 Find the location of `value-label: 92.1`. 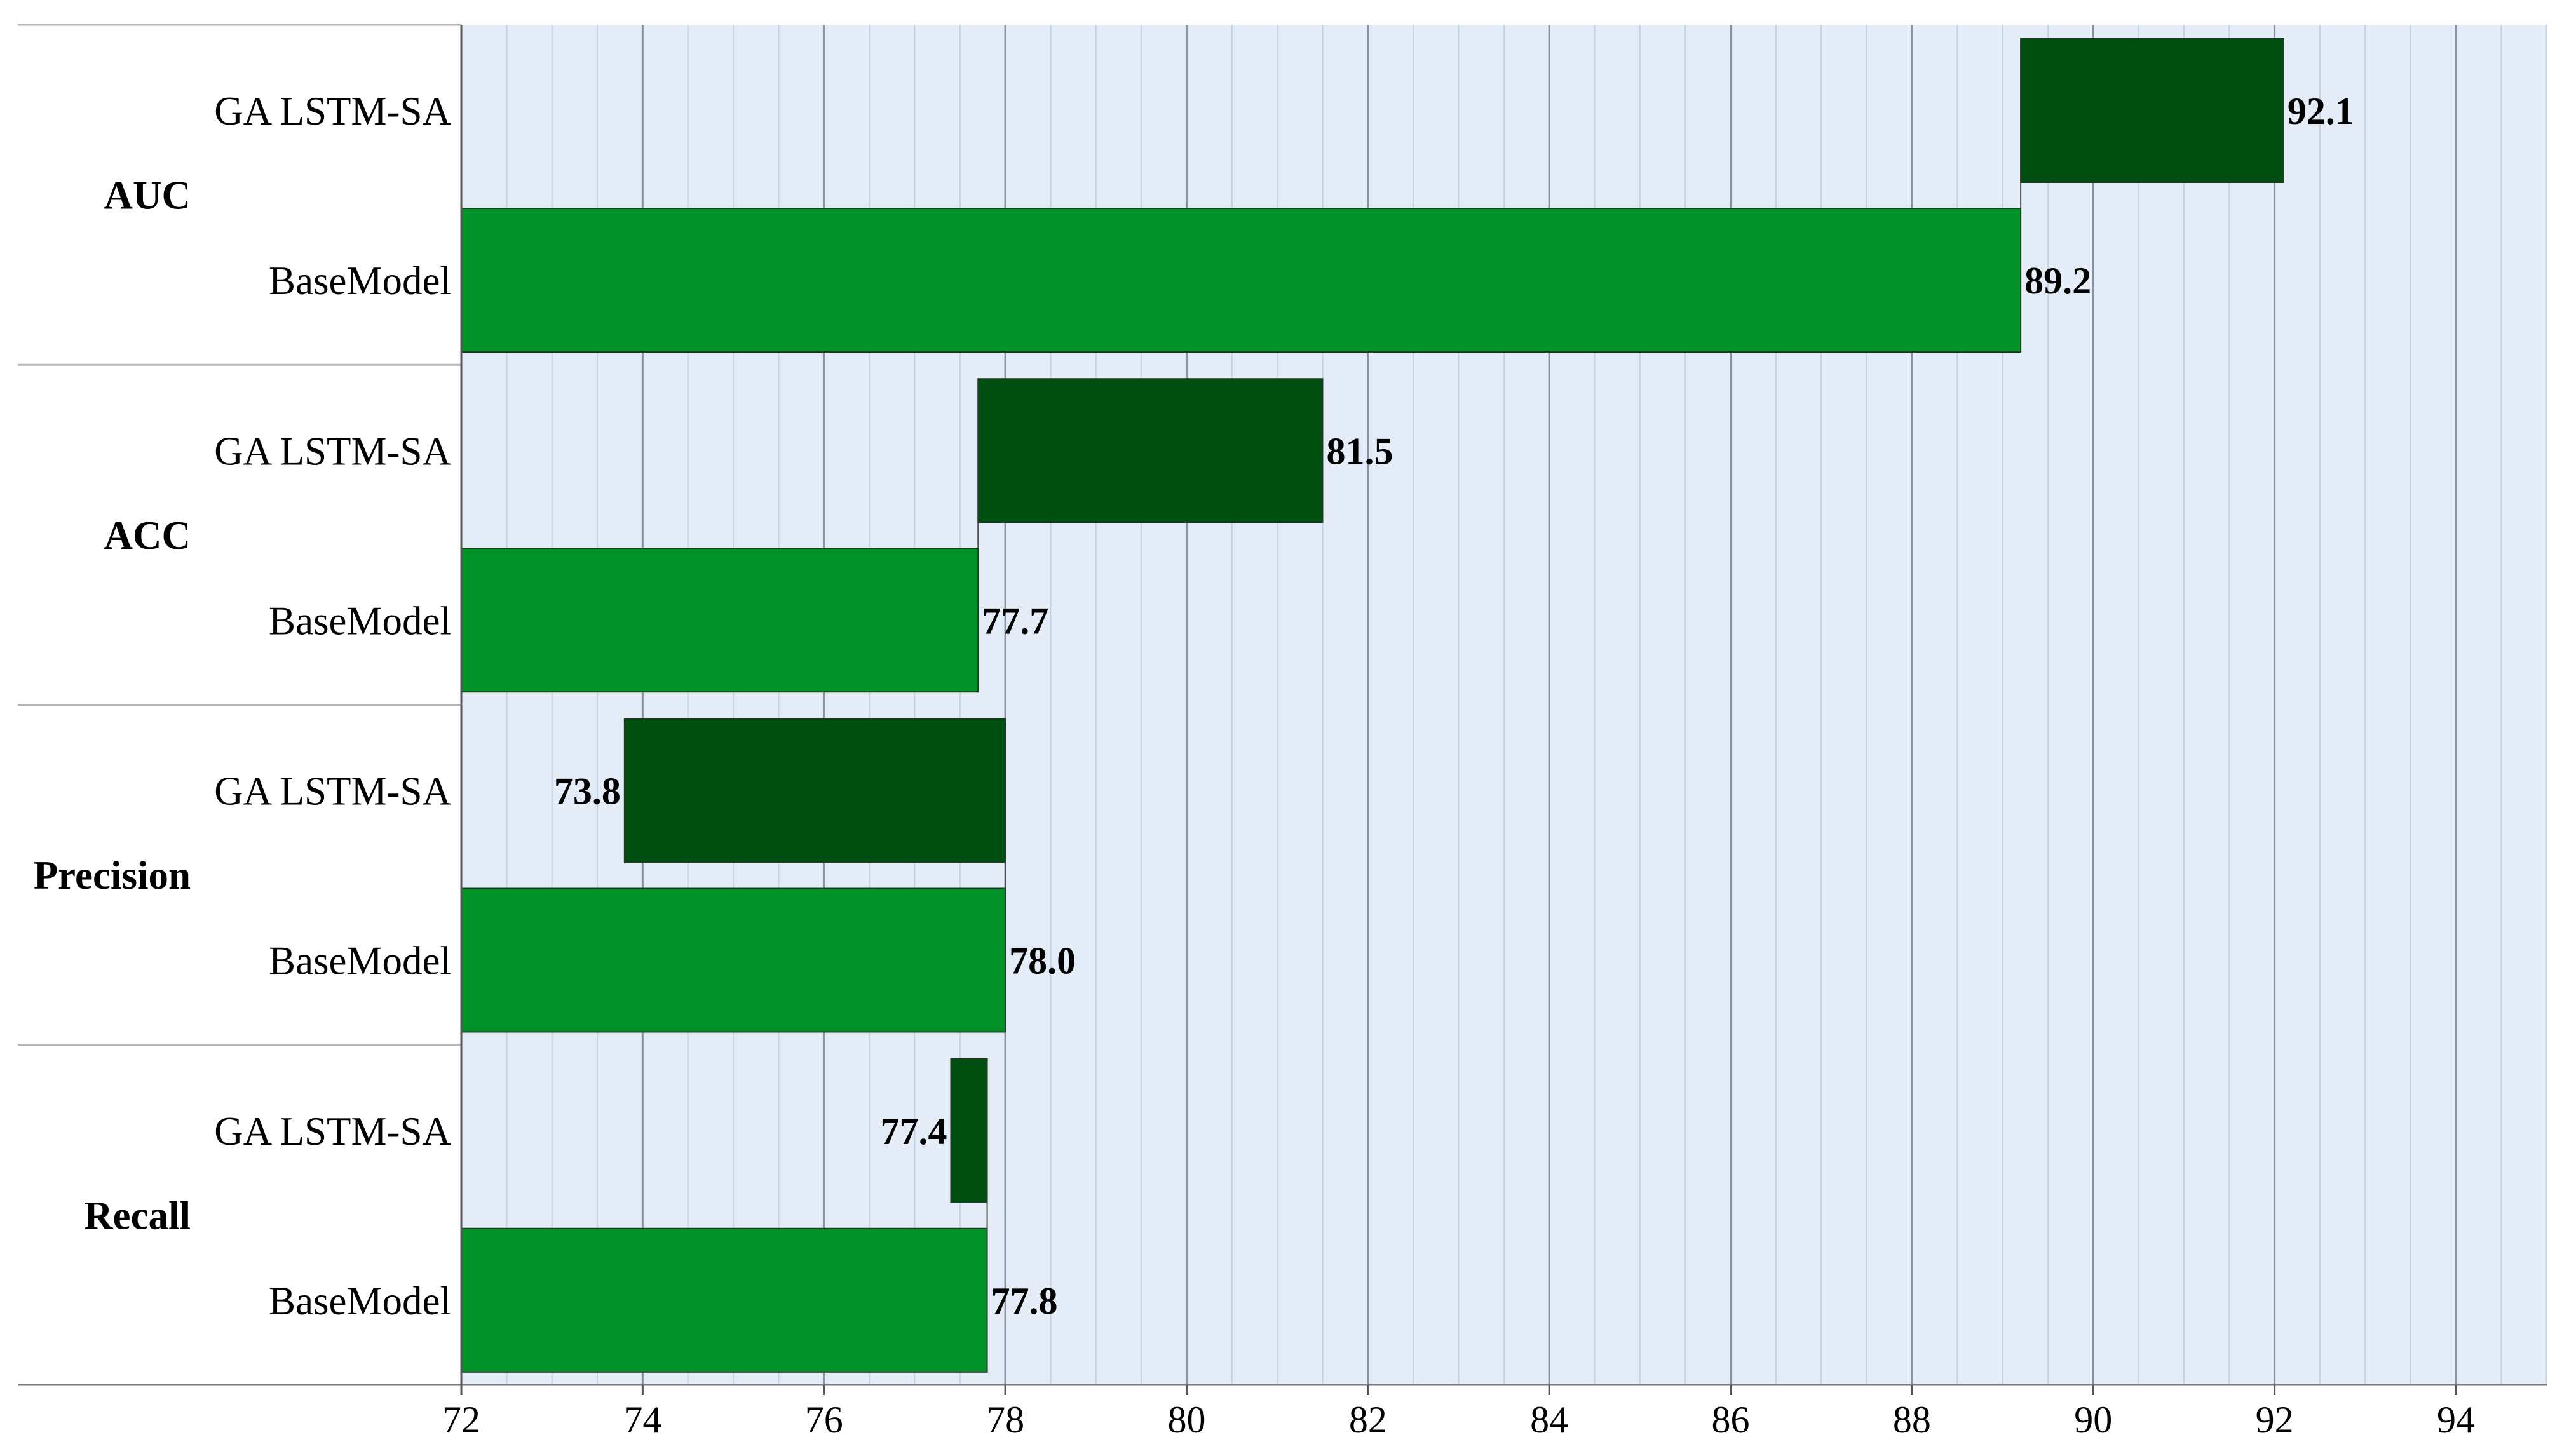

value-label: 92.1 is located at coordinates (2321, 111).